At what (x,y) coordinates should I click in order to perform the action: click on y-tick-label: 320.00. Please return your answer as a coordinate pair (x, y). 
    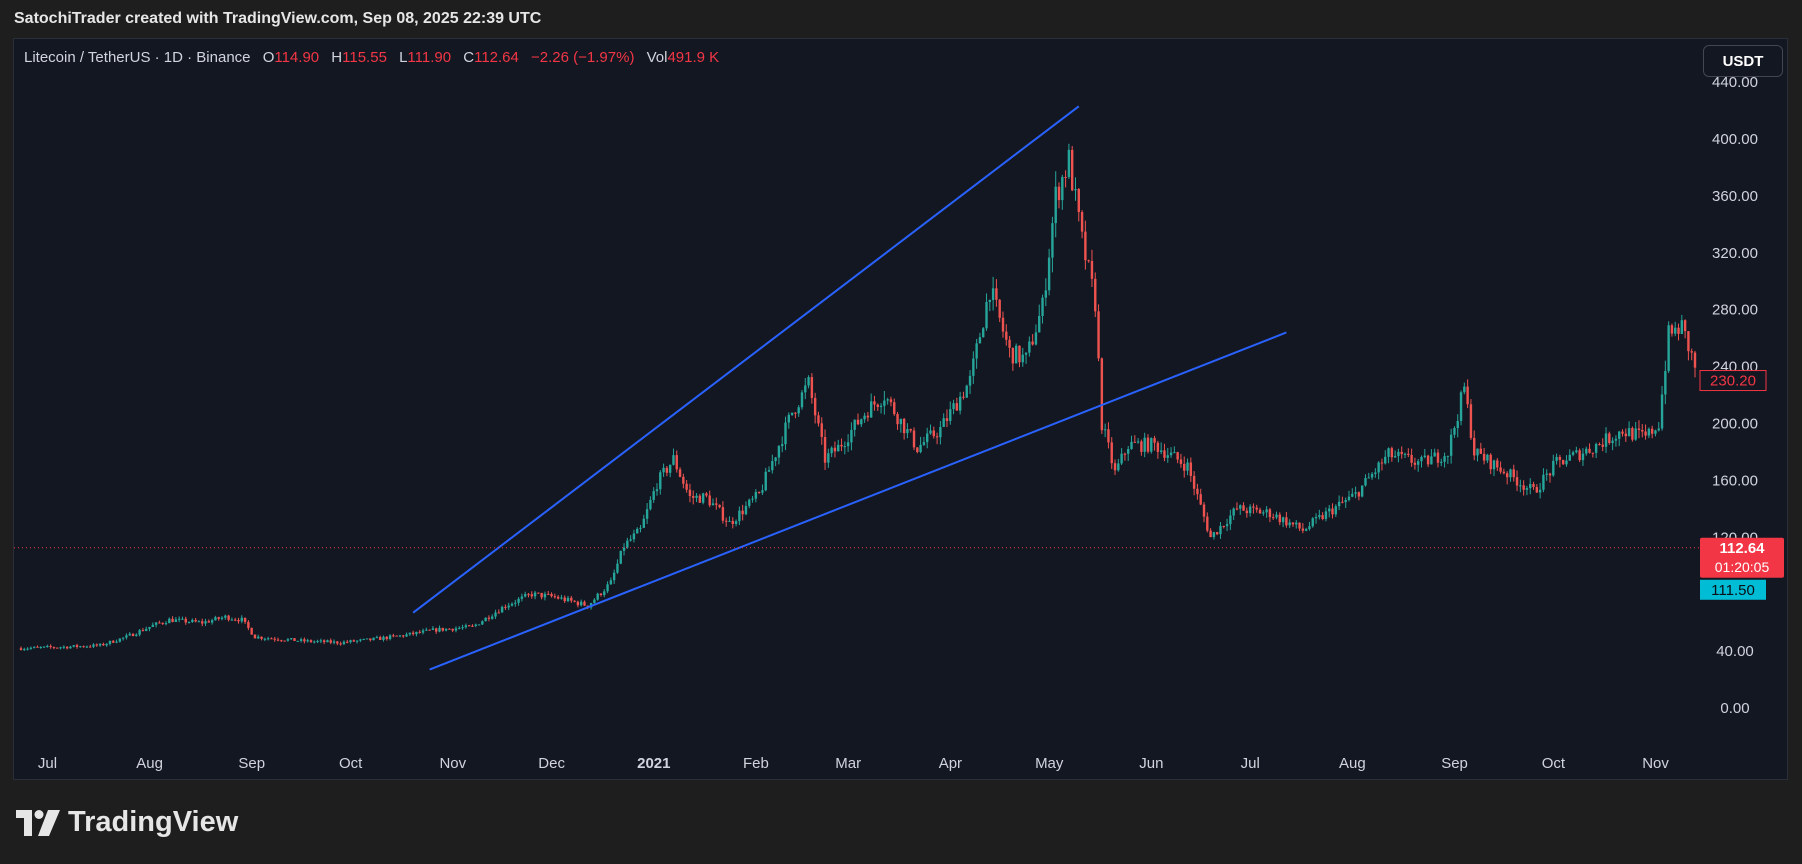
    Looking at the image, I should click on (1735, 253).